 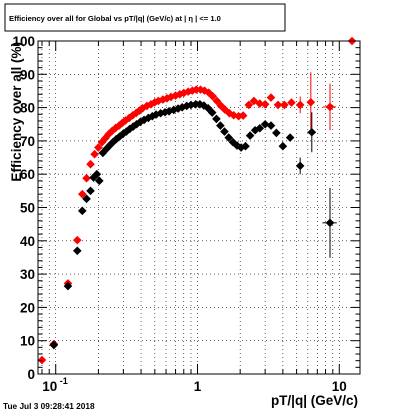 What do you see at coordinates (23, 41) in the screenshot?
I see `y-tick-label: 100` at bounding box center [23, 41].